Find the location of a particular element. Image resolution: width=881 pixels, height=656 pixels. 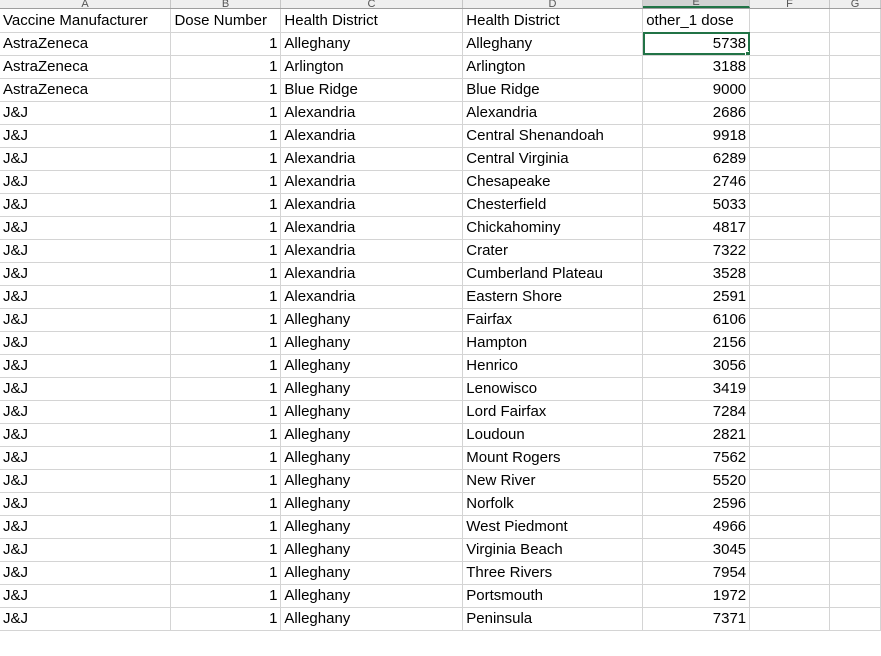

column-header-e: E is located at coordinates (696, 4).